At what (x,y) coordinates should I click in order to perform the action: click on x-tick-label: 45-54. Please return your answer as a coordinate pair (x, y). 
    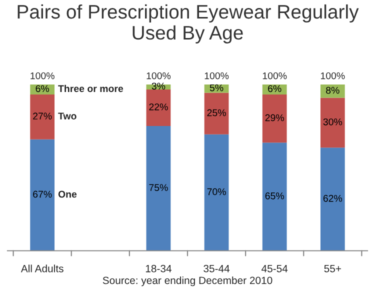
    Looking at the image, I should click on (275, 268).